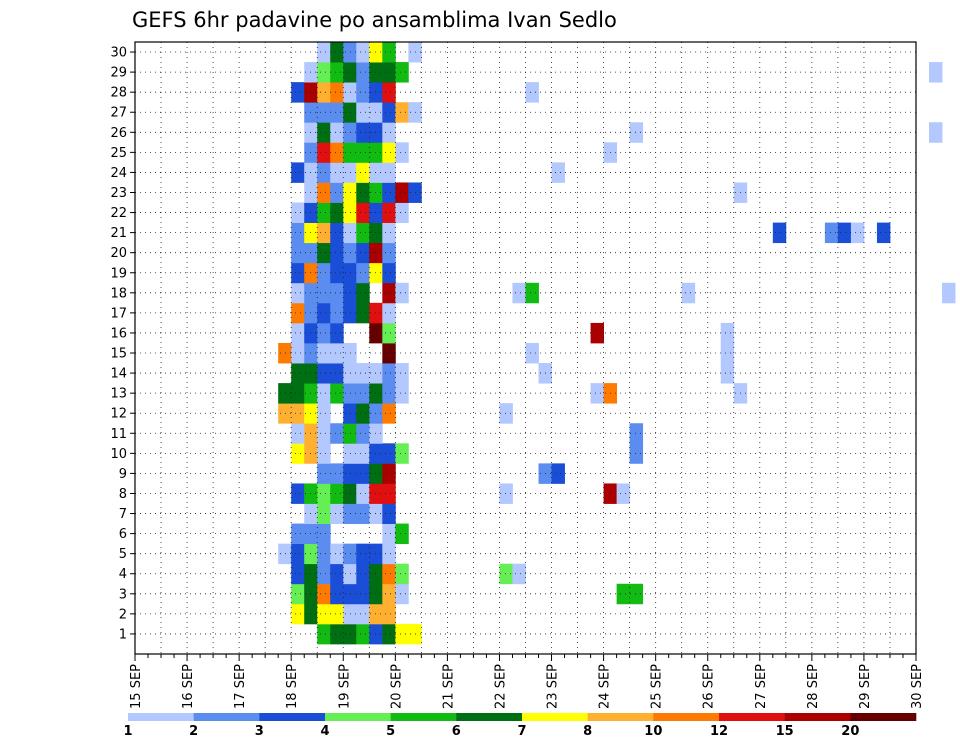 Image resolution: width=960 pixels, height=746 pixels. Describe the element at coordinates (813, 686) in the screenshot. I see `x-tick-label: 28 SEP` at that location.